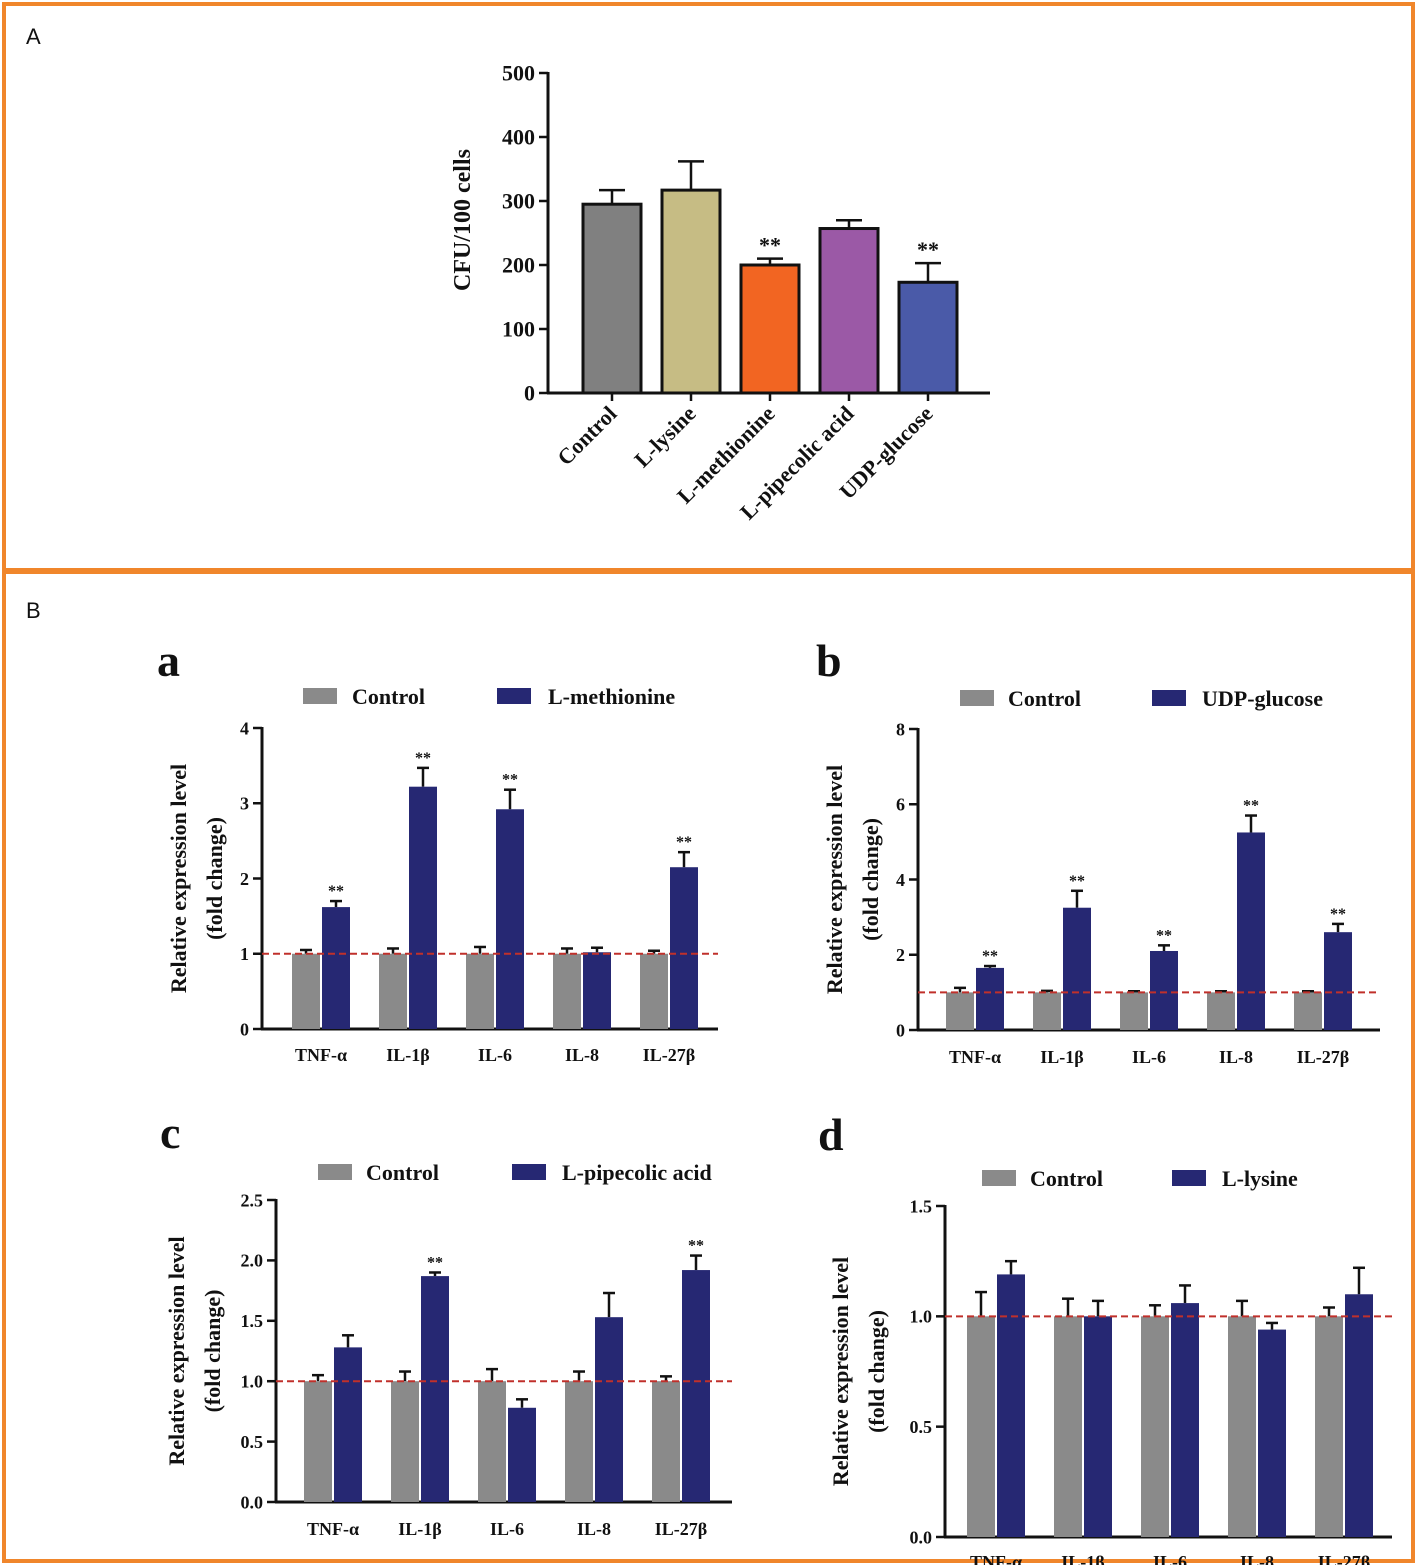 Image resolution: width=1417 pixels, height=1565 pixels. What do you see at coordinates (518, 329) in the screenshot?
I see `y-tick-label: 100` at bounding box center [518, 329].